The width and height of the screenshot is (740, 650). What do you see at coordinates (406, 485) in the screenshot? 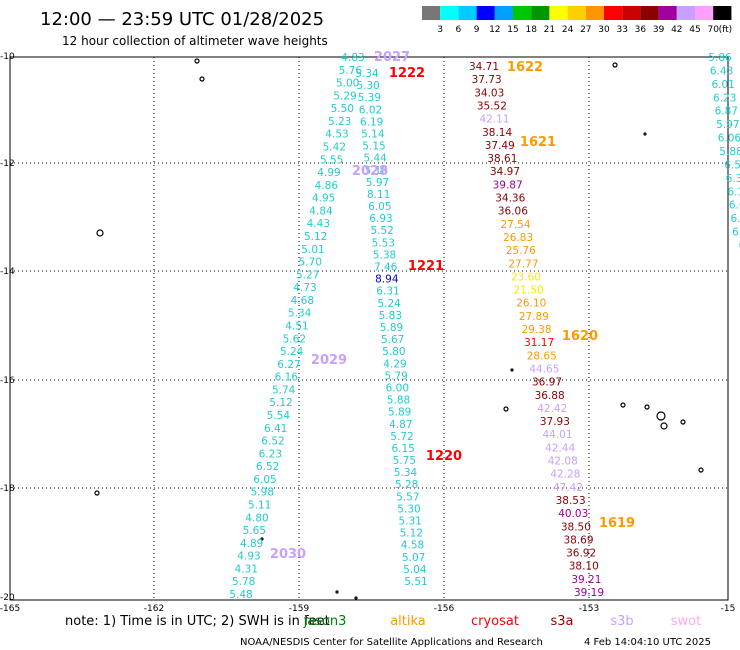
I see `wave-height-value: 5.28` at bounding box center [406, 485].